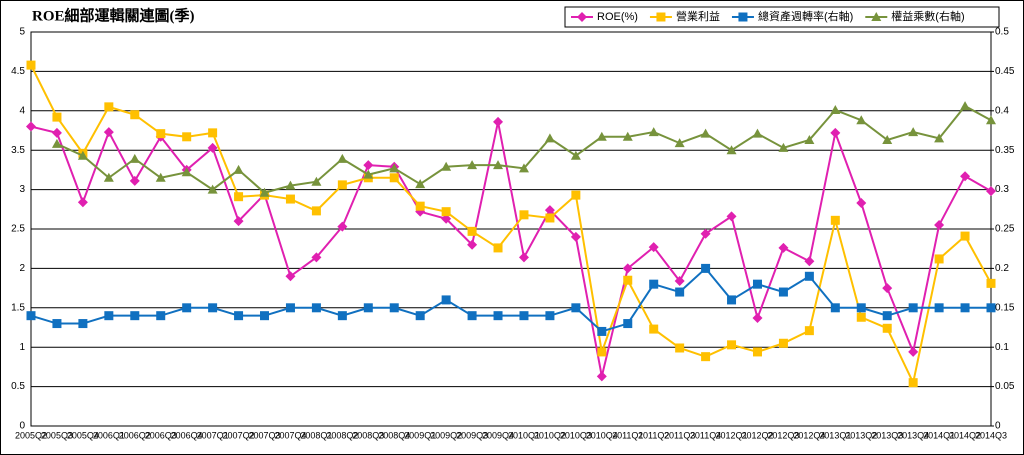 The width and height of the screenshot is (1024, 455). Describe the element at coordinates (22, 110) in the screenshot. I see `y-tick-label: 4` at that location.